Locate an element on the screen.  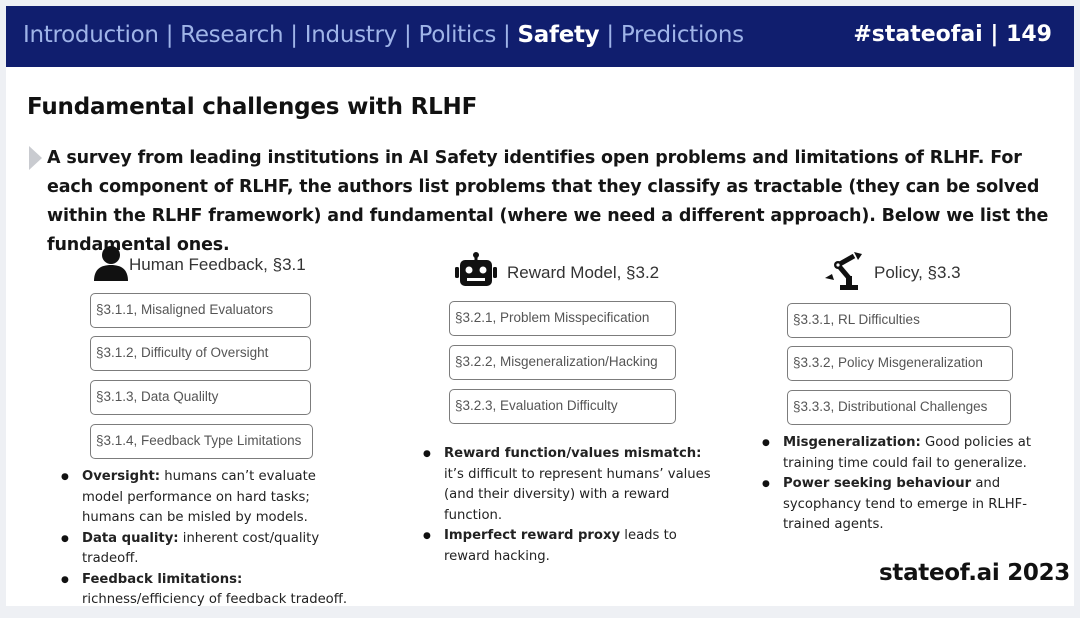
tab-politics: Politics is located at coordinates (457, 35).